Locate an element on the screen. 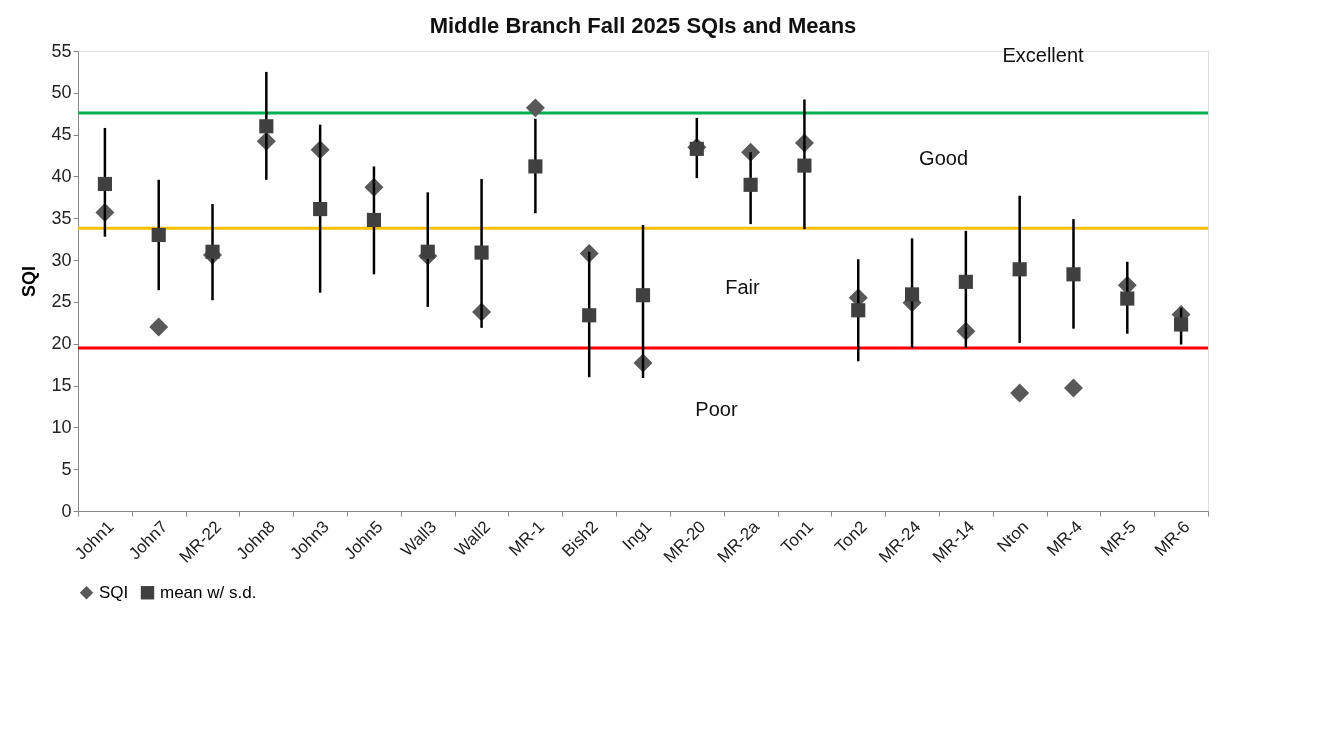 The width and height of the screenshot is (1332, 738). y-tick-label: 30 is located at coordinates (61, 259).